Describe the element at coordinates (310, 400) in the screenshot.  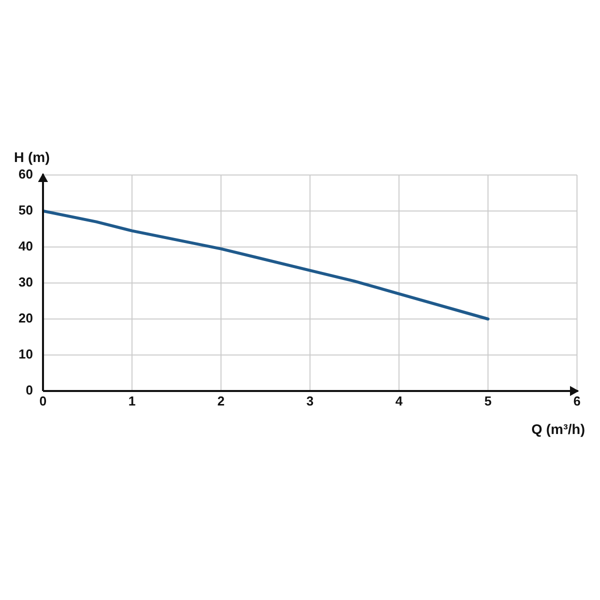
I see `x-tick-label: 3` at that location.